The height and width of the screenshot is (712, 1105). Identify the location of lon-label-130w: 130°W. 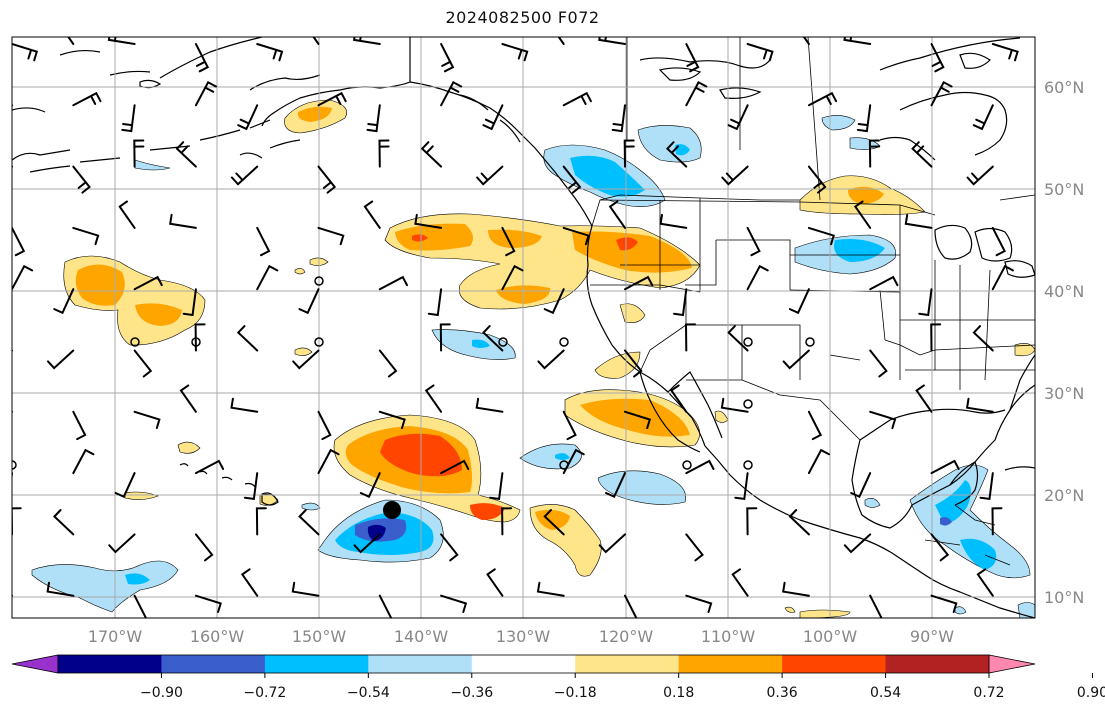
(523, 636).